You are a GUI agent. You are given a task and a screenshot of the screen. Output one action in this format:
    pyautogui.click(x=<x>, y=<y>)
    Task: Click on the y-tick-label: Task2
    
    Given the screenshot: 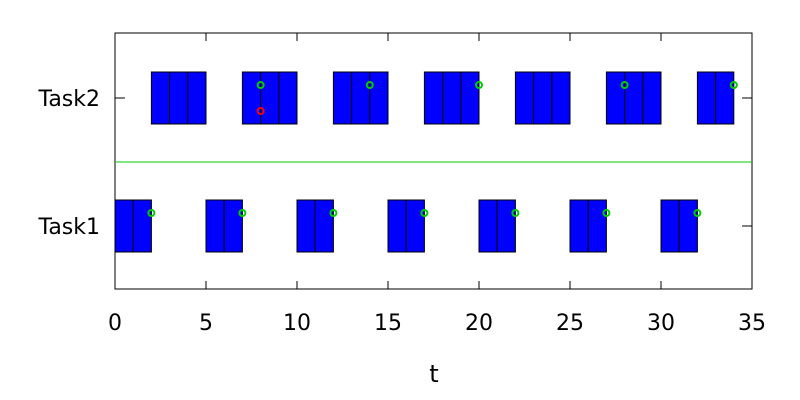 What is the action you would take?
    pyautogui.click(x=69, y=99)
    